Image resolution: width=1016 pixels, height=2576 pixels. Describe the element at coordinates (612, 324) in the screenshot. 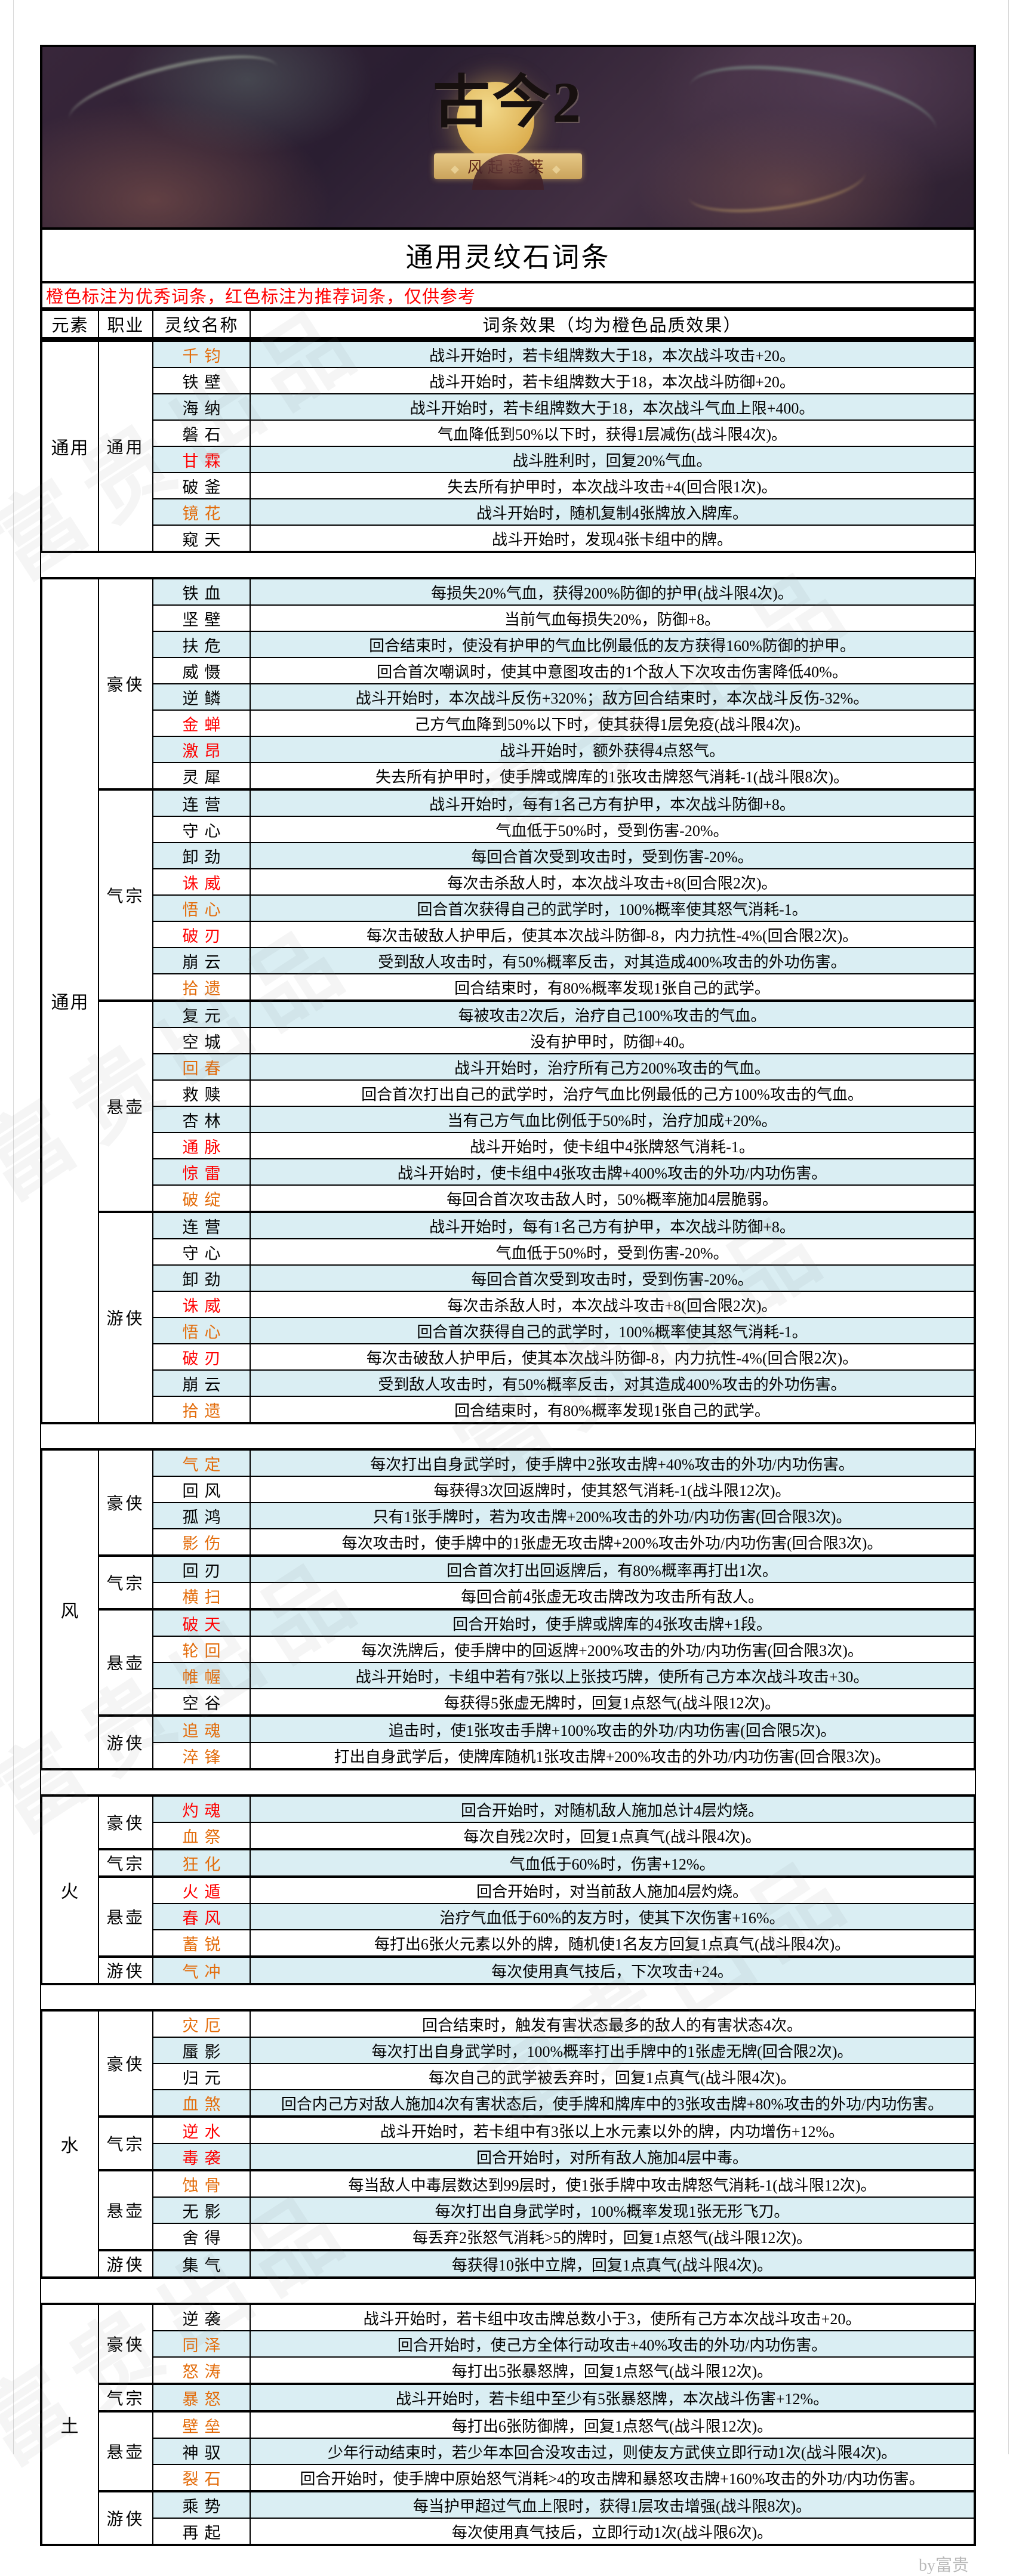

I see `column-header-effect: 词条效果（均为橙色品质效果）` at that location.